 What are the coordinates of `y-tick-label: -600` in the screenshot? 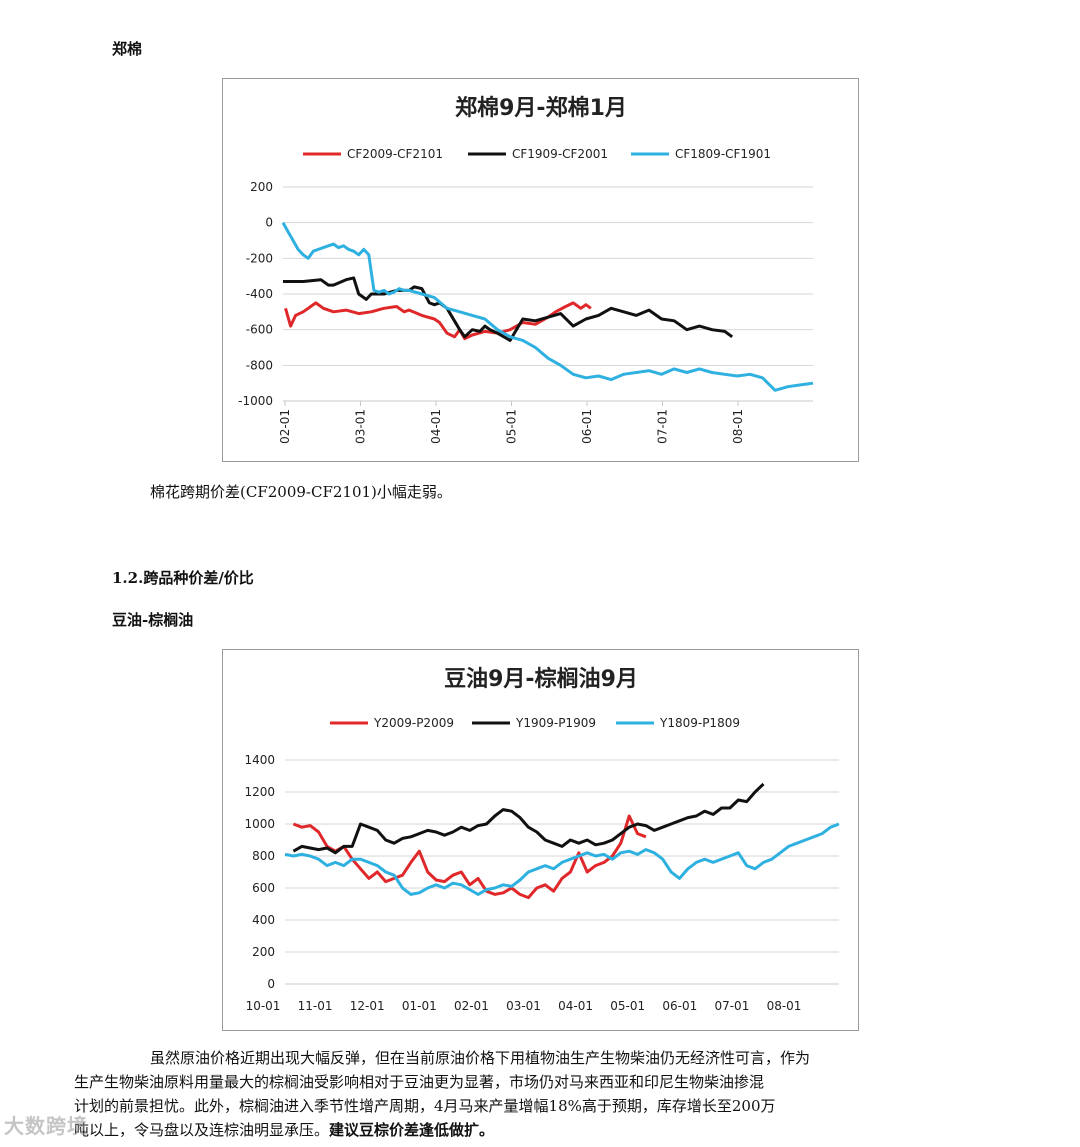 It's located at (259, 330).